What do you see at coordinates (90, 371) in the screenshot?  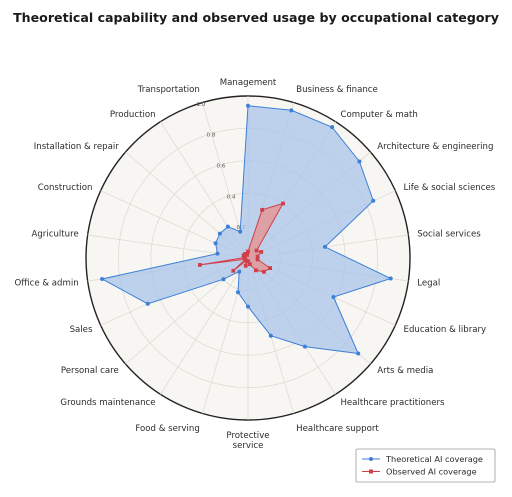 I see `category-label: Personal care` at bounding box center [90, 371].